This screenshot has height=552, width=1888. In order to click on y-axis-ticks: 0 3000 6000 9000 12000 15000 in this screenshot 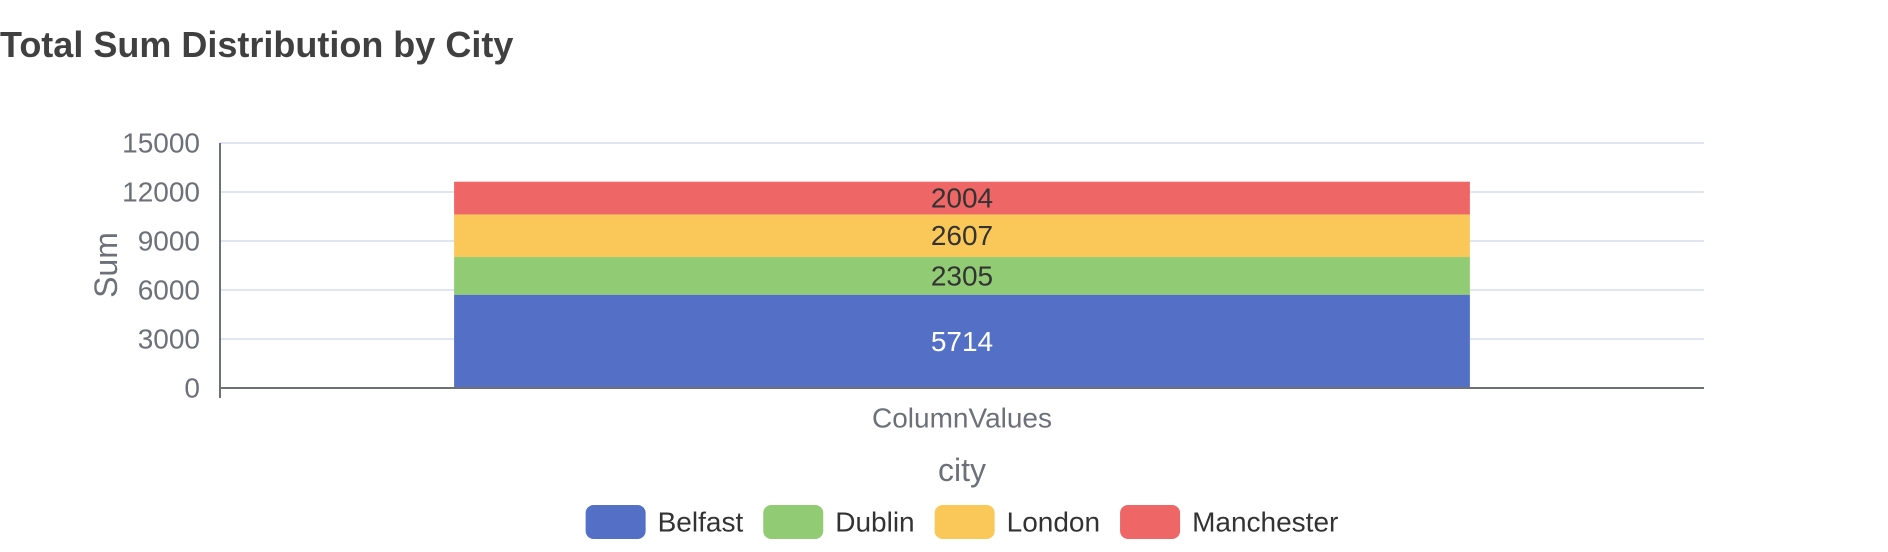, I will do `click(161, 266)`.